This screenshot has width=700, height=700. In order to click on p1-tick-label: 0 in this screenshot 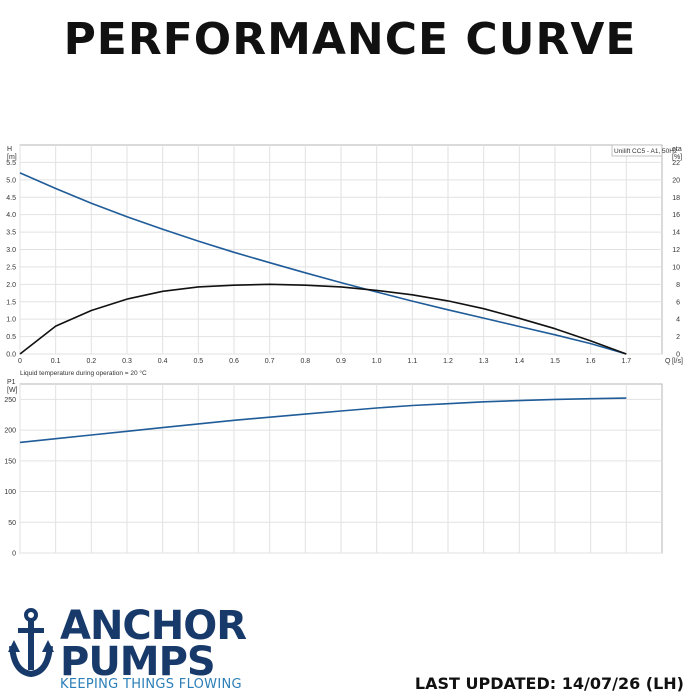, I will do `click(14, 554)`.